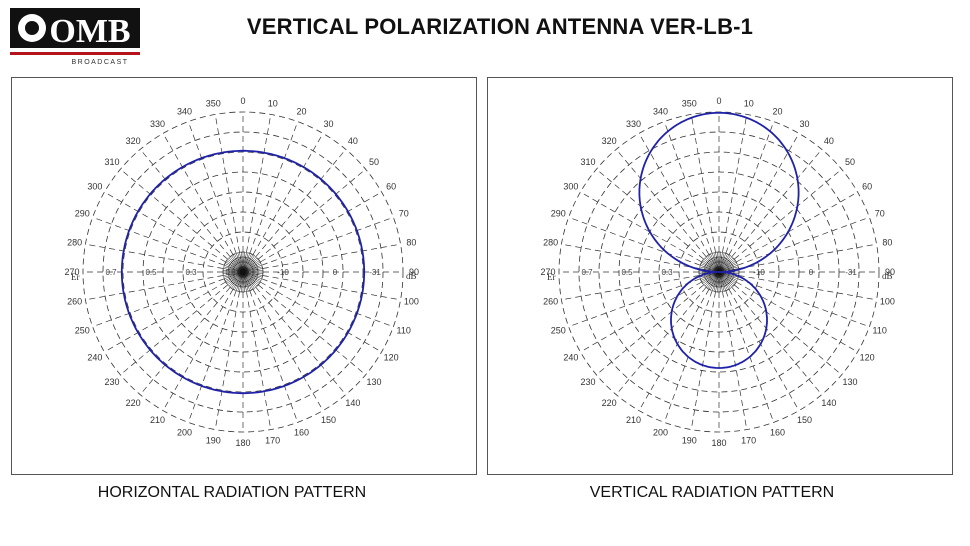 The image size is (970, 546). Describe the element at coordinates (570, 358) in the screenshot. I see `angle-label: 240` at that location.